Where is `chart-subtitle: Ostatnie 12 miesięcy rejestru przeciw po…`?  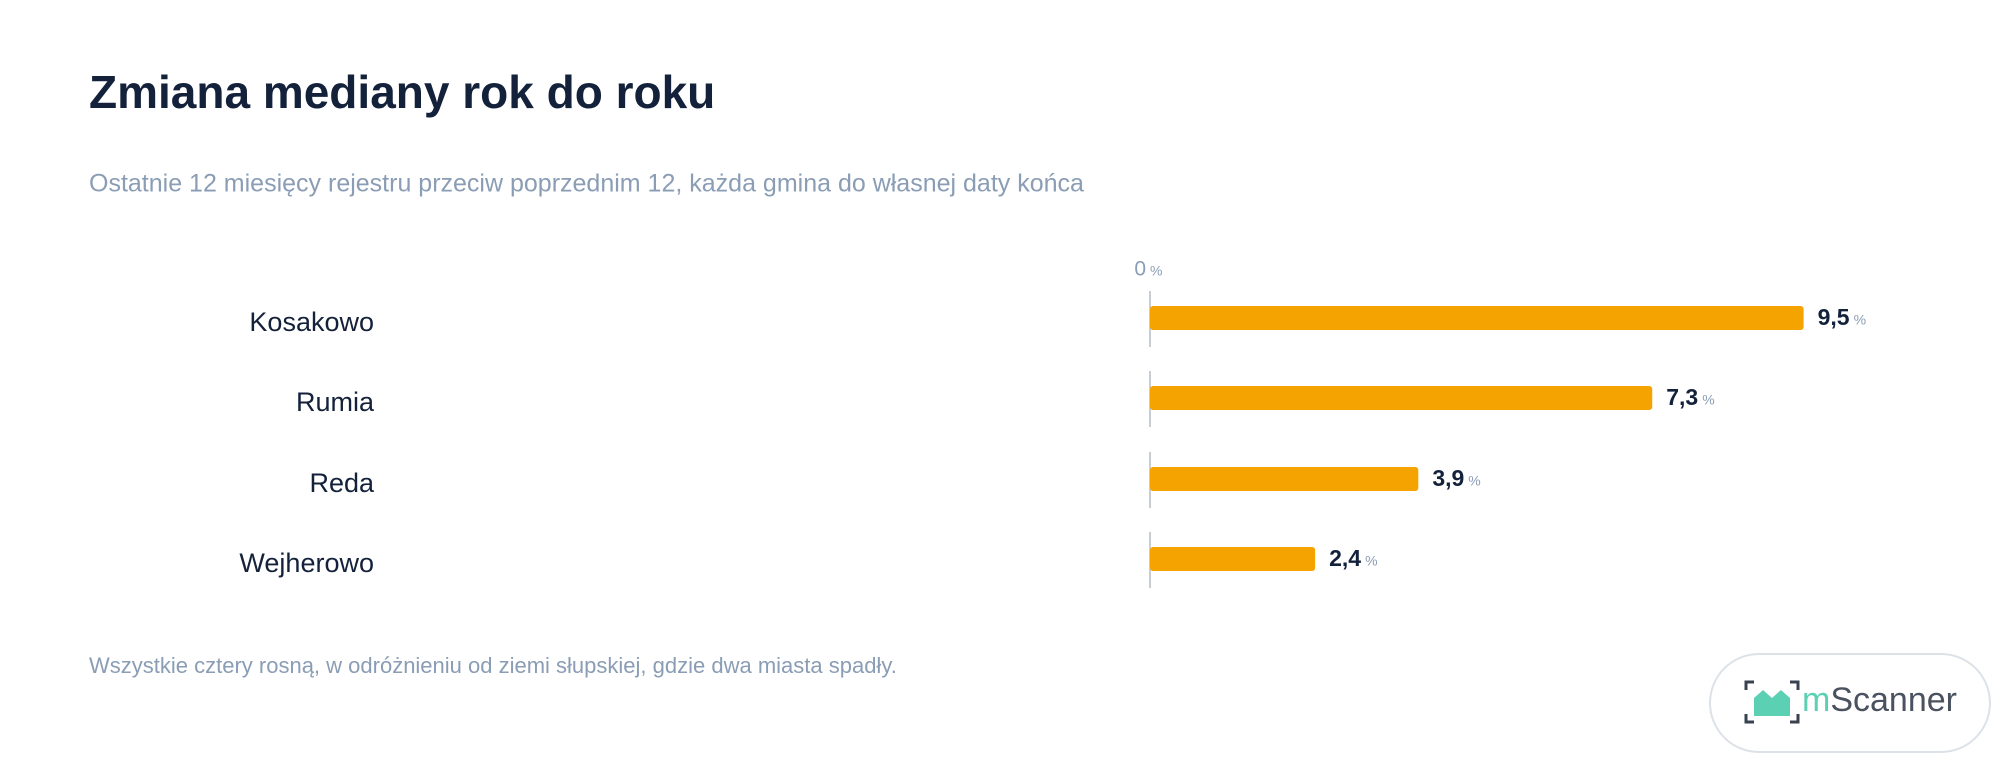
chart-subtitle: Ostatnie 12 miesięcy rejestru przeciw po… is located at coordinates (586, 184).